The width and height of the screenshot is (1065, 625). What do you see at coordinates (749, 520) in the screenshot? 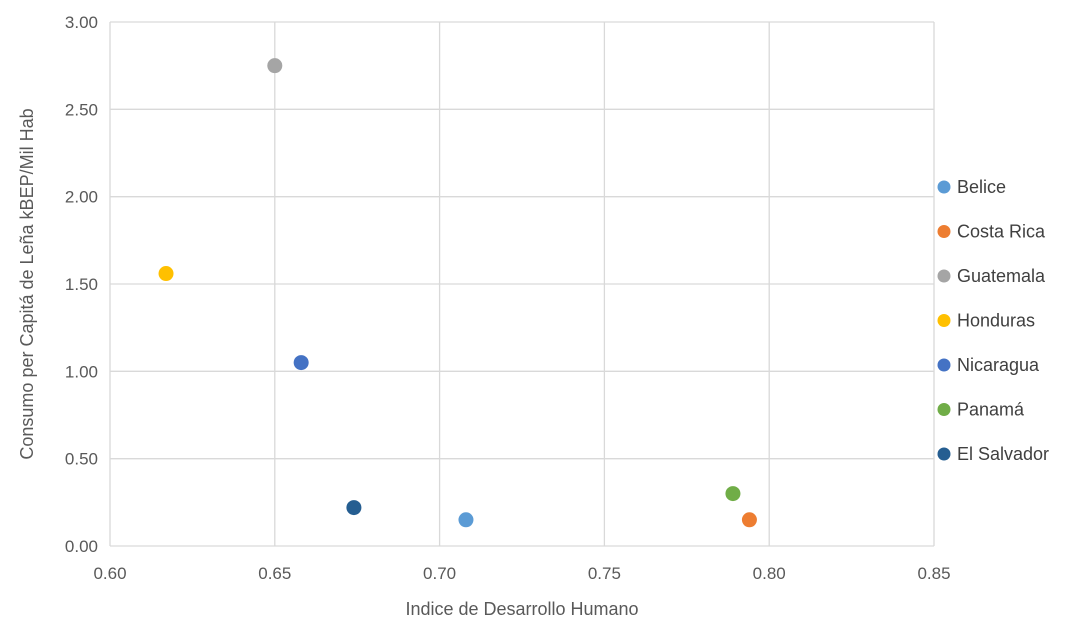
I see `point-costa-rica` at bounding box center [749, 520].